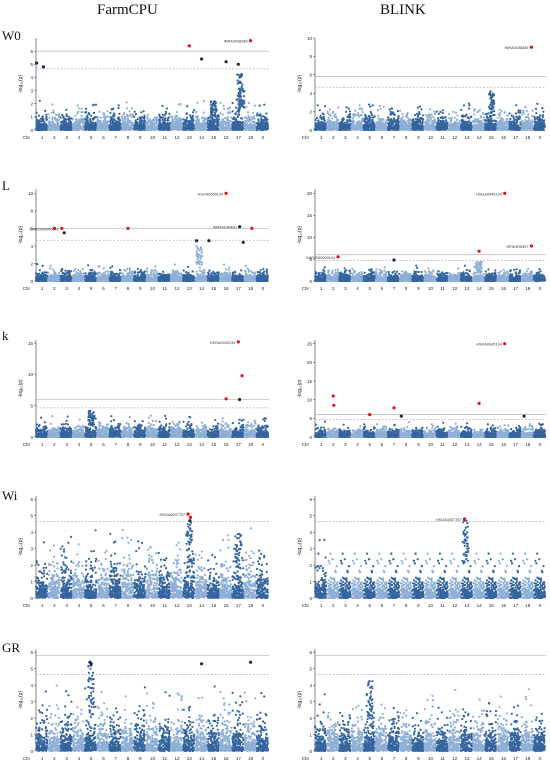 The width and height of the screenshot is (550, 769). Describe the element at coordinates (140, 137) in the screenshot. I see `chr-tick-label: 9` at that location.